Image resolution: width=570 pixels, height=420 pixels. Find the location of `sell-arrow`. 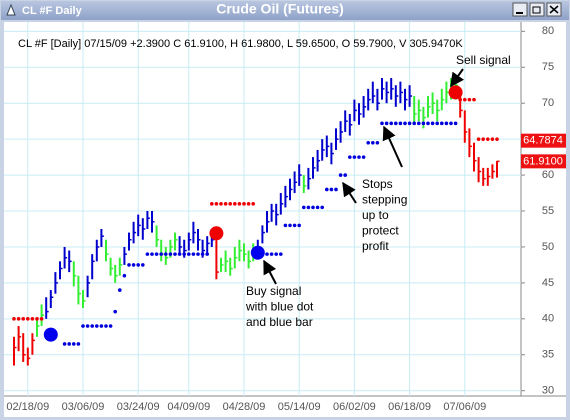

sell-arrow is located at coordinates (457, 78).